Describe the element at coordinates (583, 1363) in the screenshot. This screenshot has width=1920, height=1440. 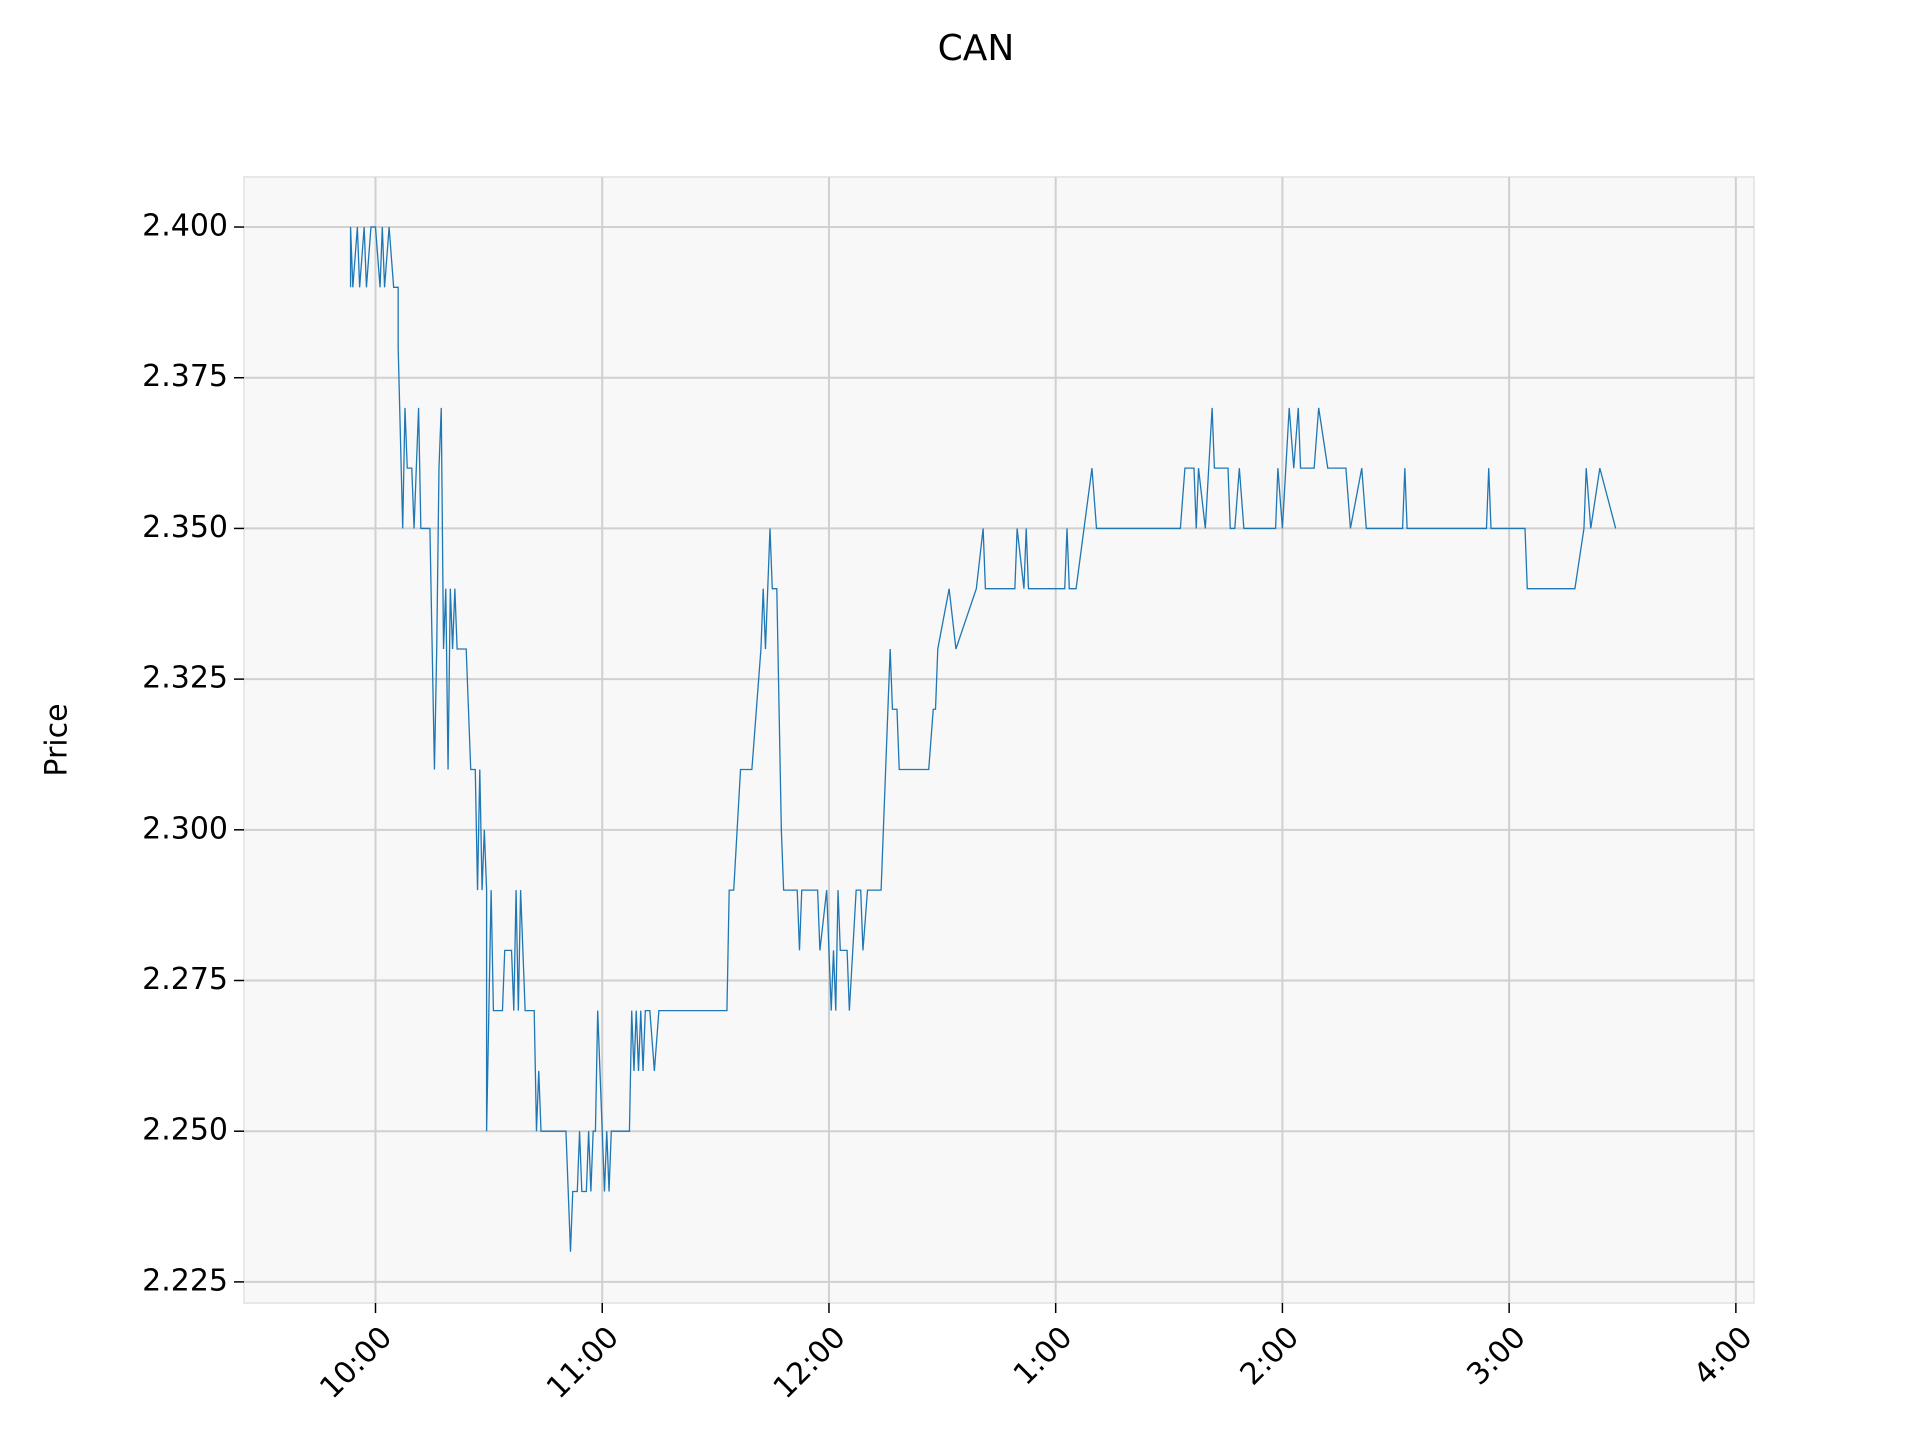
I see `x-tick-label: 11:00` at that location.